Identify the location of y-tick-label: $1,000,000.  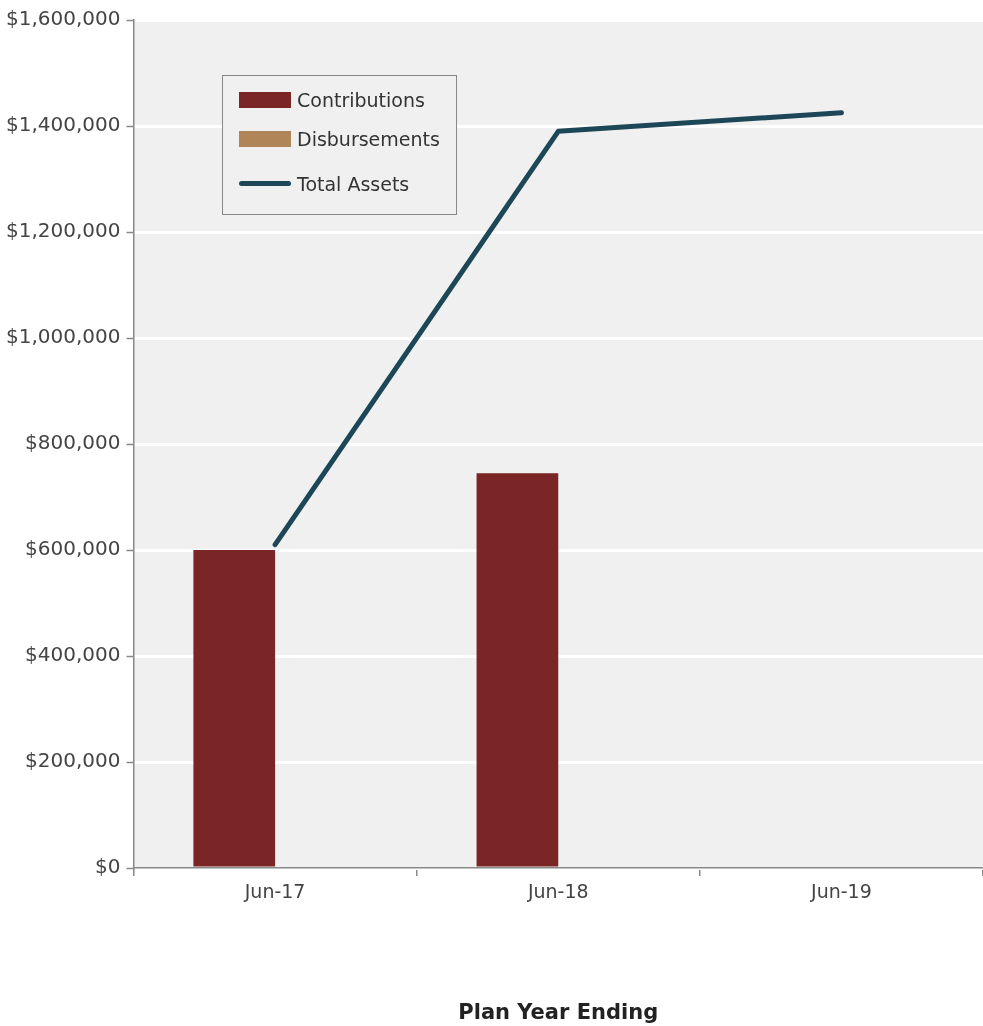
(63, 336).